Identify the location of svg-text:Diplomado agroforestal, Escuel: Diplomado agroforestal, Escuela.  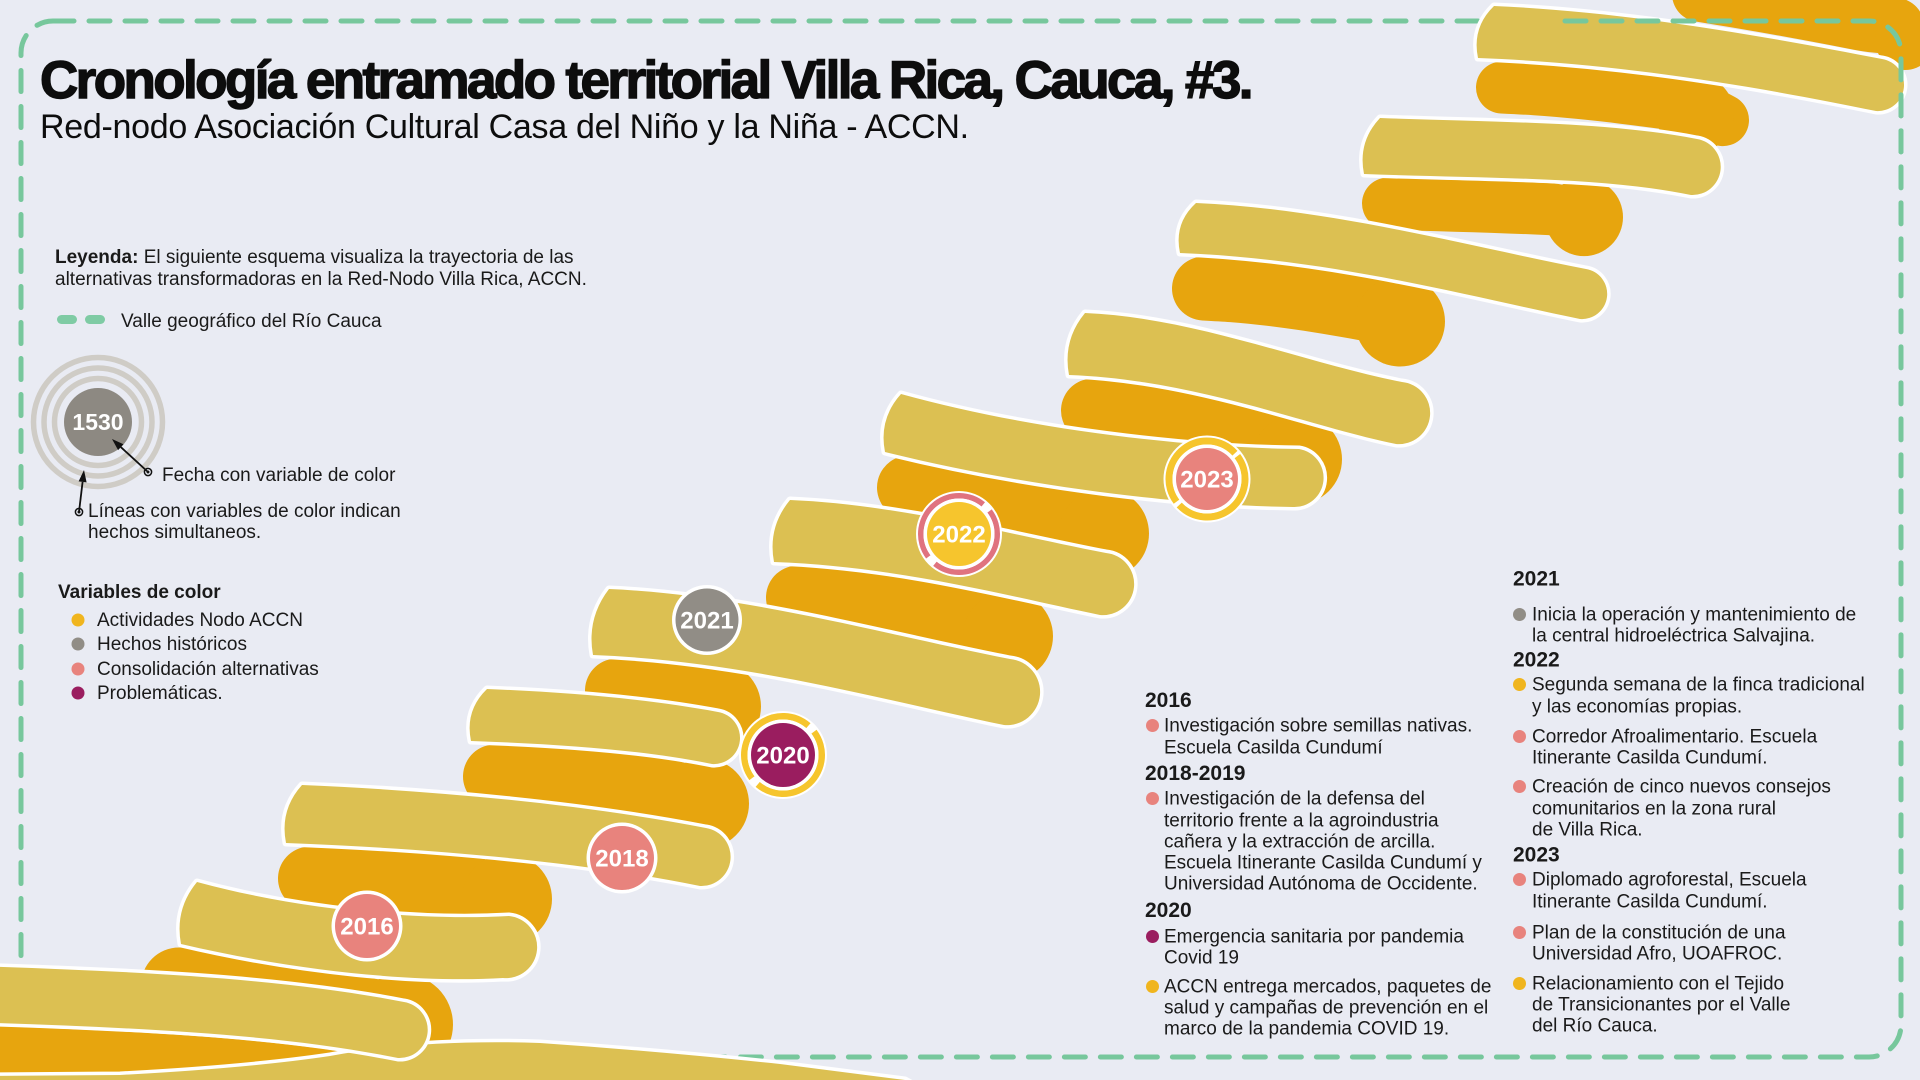
(1669, 880).